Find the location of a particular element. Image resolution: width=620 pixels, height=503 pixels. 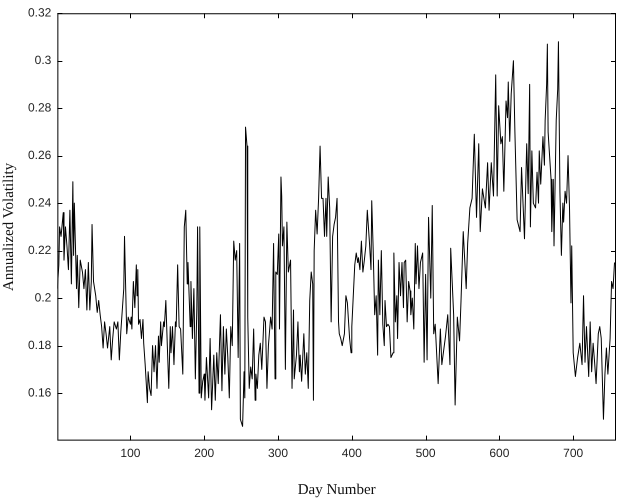

y-tick-label: 0.3 is located at coordinates (43, 60).